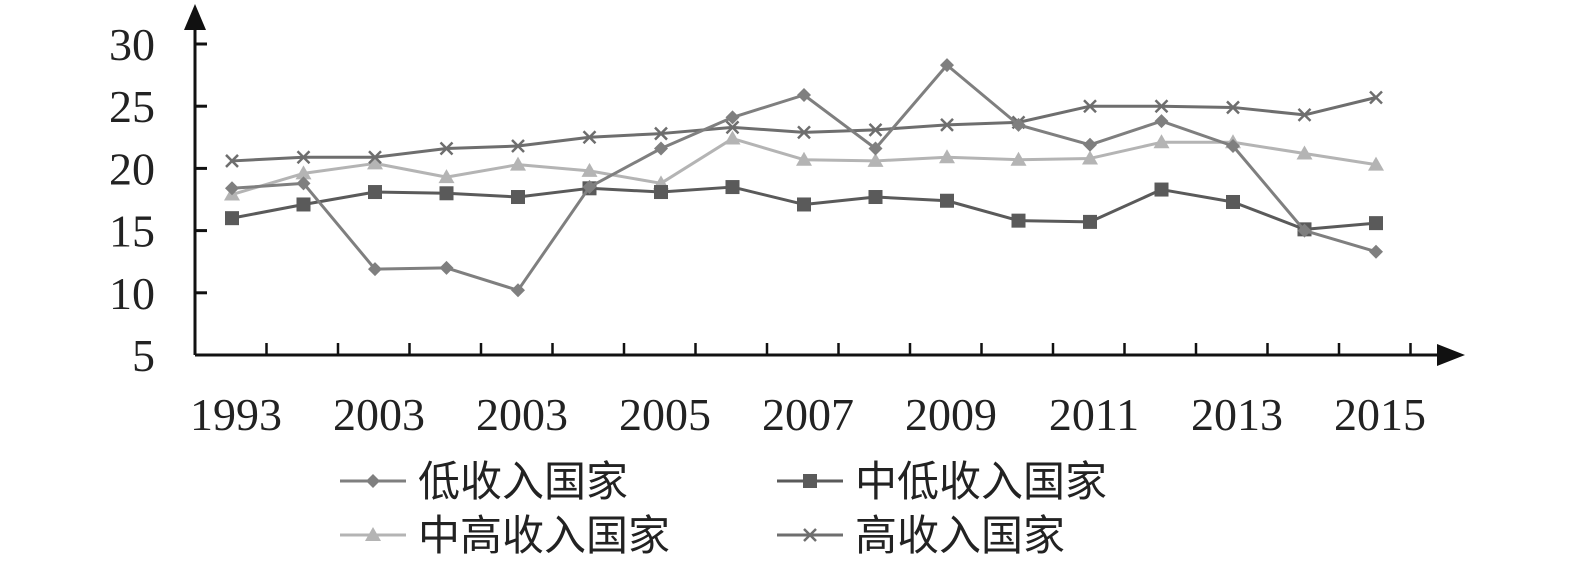 Image resolution: width=1575 pixels, height=565 pixels. Describe the element at coordinates (665, 414) in the screenshot. I see `x-tick-label: 2005` at that location.